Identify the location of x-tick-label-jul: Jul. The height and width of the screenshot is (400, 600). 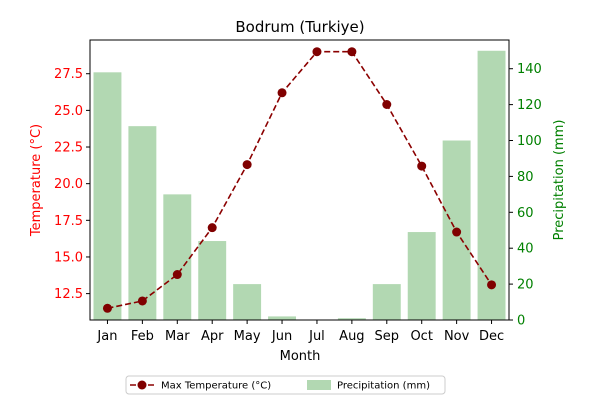
(316, 336).